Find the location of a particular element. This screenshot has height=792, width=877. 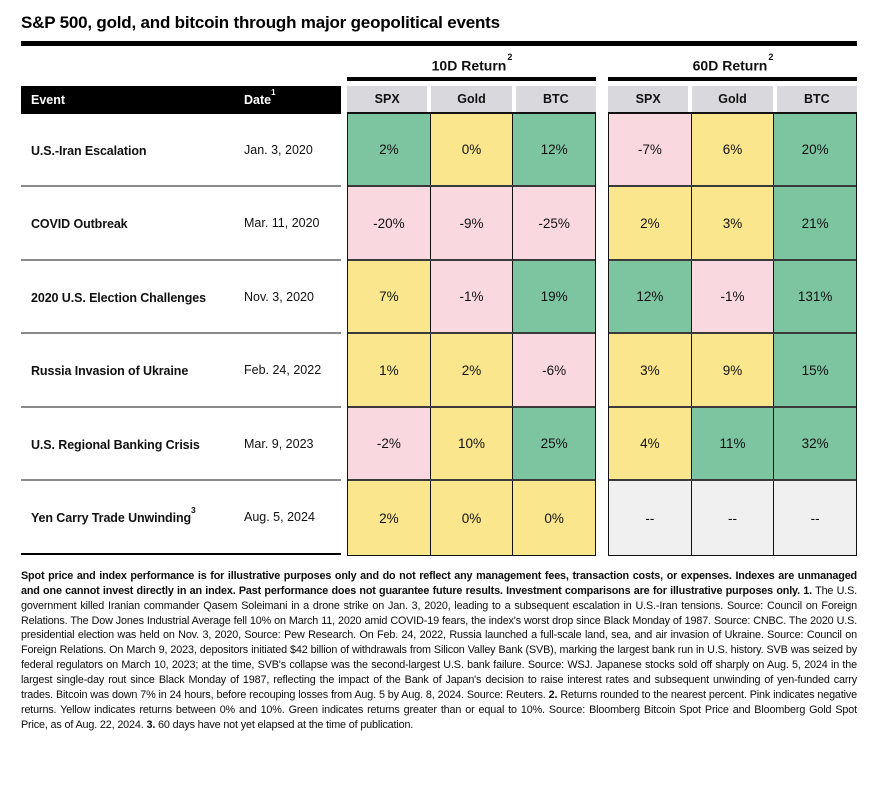

group-header-60d-label: 60D Return is located at coordinates (730, 65).